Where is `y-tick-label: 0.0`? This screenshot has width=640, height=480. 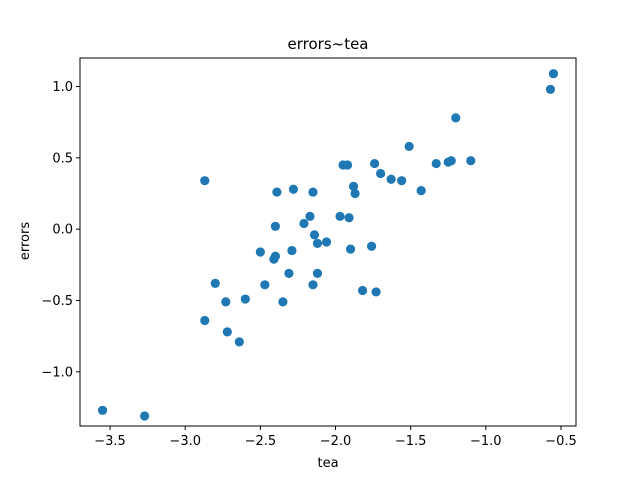 y-tick-label: 0.0 is located at coordinates (62, 230).